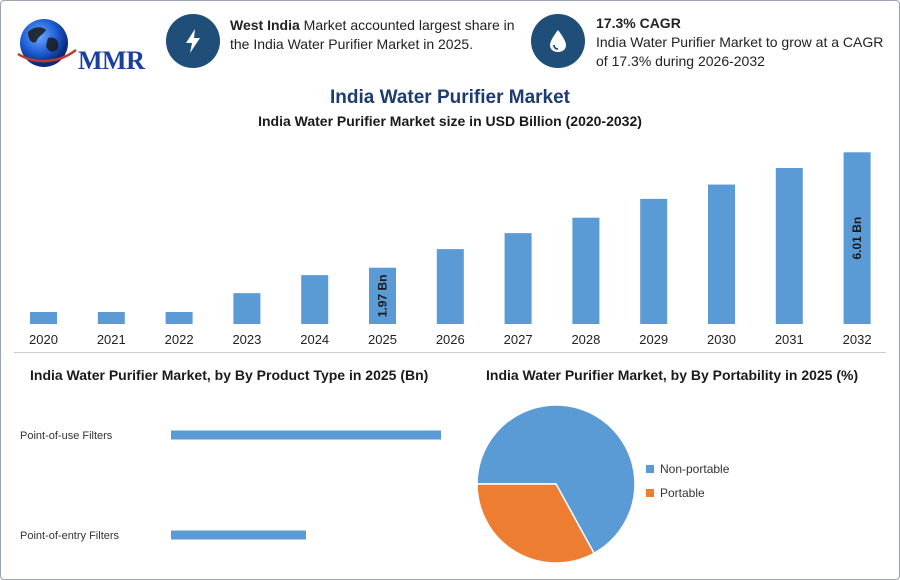  What do you see at coordinates (536, 523) in the screenshot?
I see `pie-slice-portable` at bounding box center [536, 523].